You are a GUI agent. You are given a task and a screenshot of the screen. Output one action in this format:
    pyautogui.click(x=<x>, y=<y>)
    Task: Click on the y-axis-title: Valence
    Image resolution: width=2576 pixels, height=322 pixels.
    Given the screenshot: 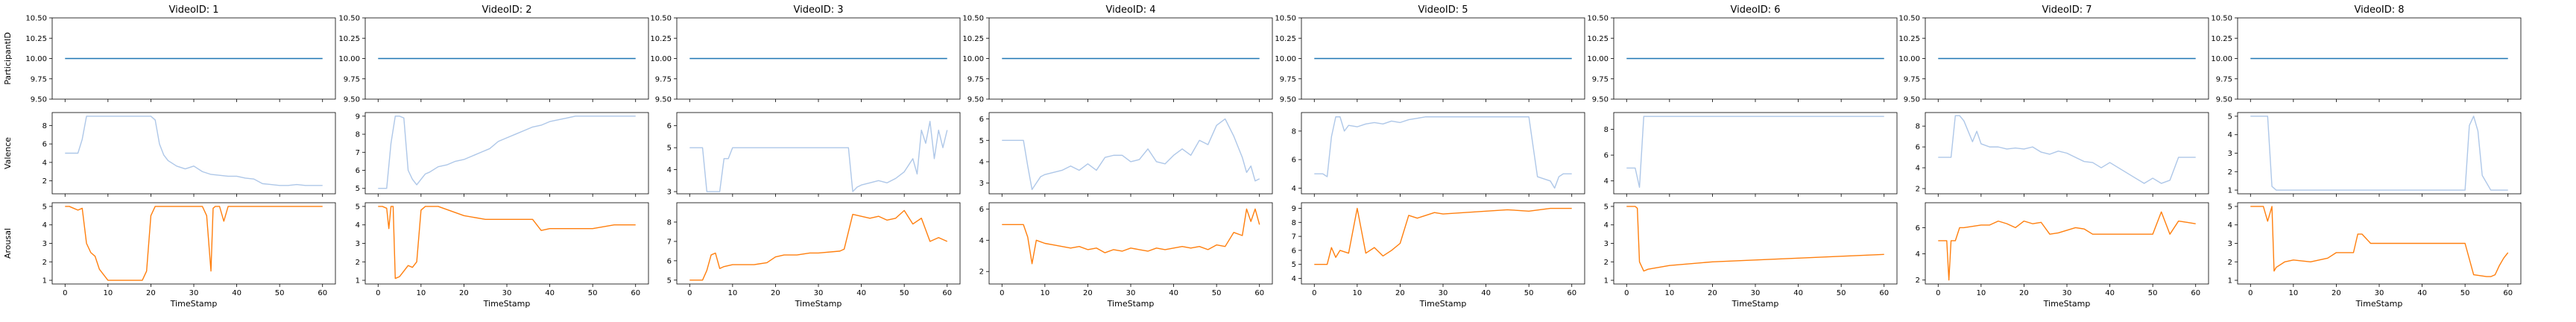 What is the action you would take?
    pyautogui.click(x=8, y=153)
    